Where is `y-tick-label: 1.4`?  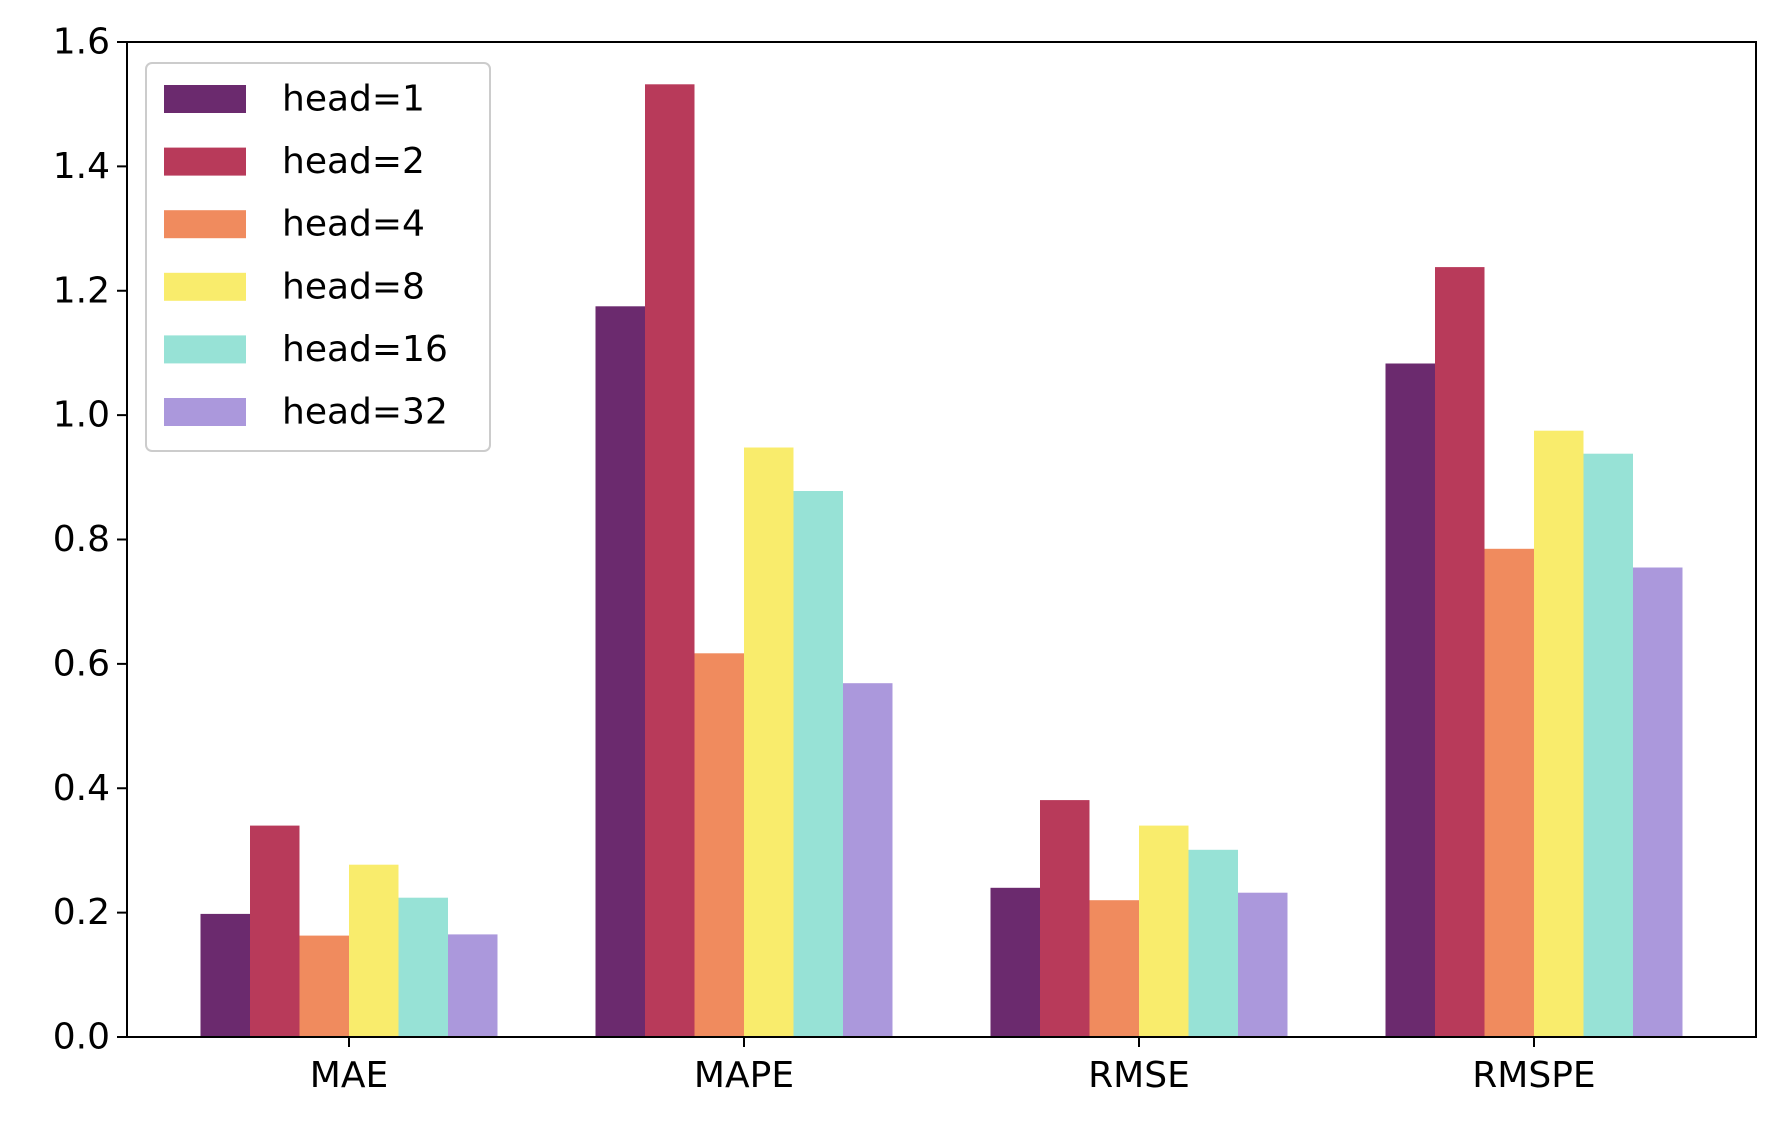
y-tick-label: 1.4 is located at coordinates (81, 166).